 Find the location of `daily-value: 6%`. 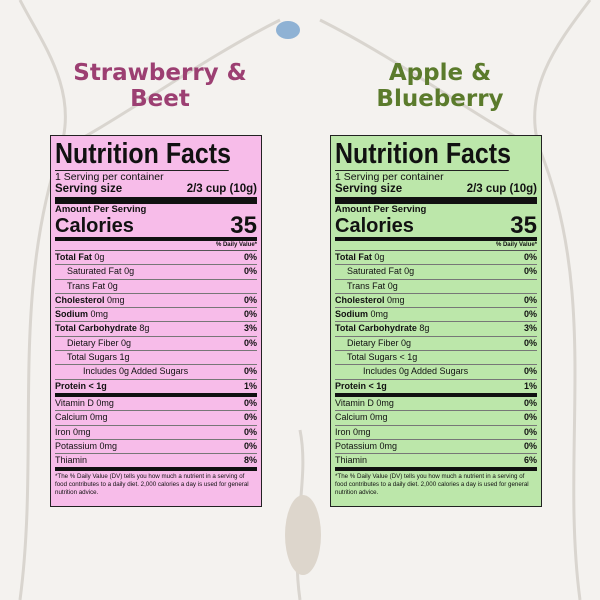

daily-value: 6% is located at coordinates (530, 460).